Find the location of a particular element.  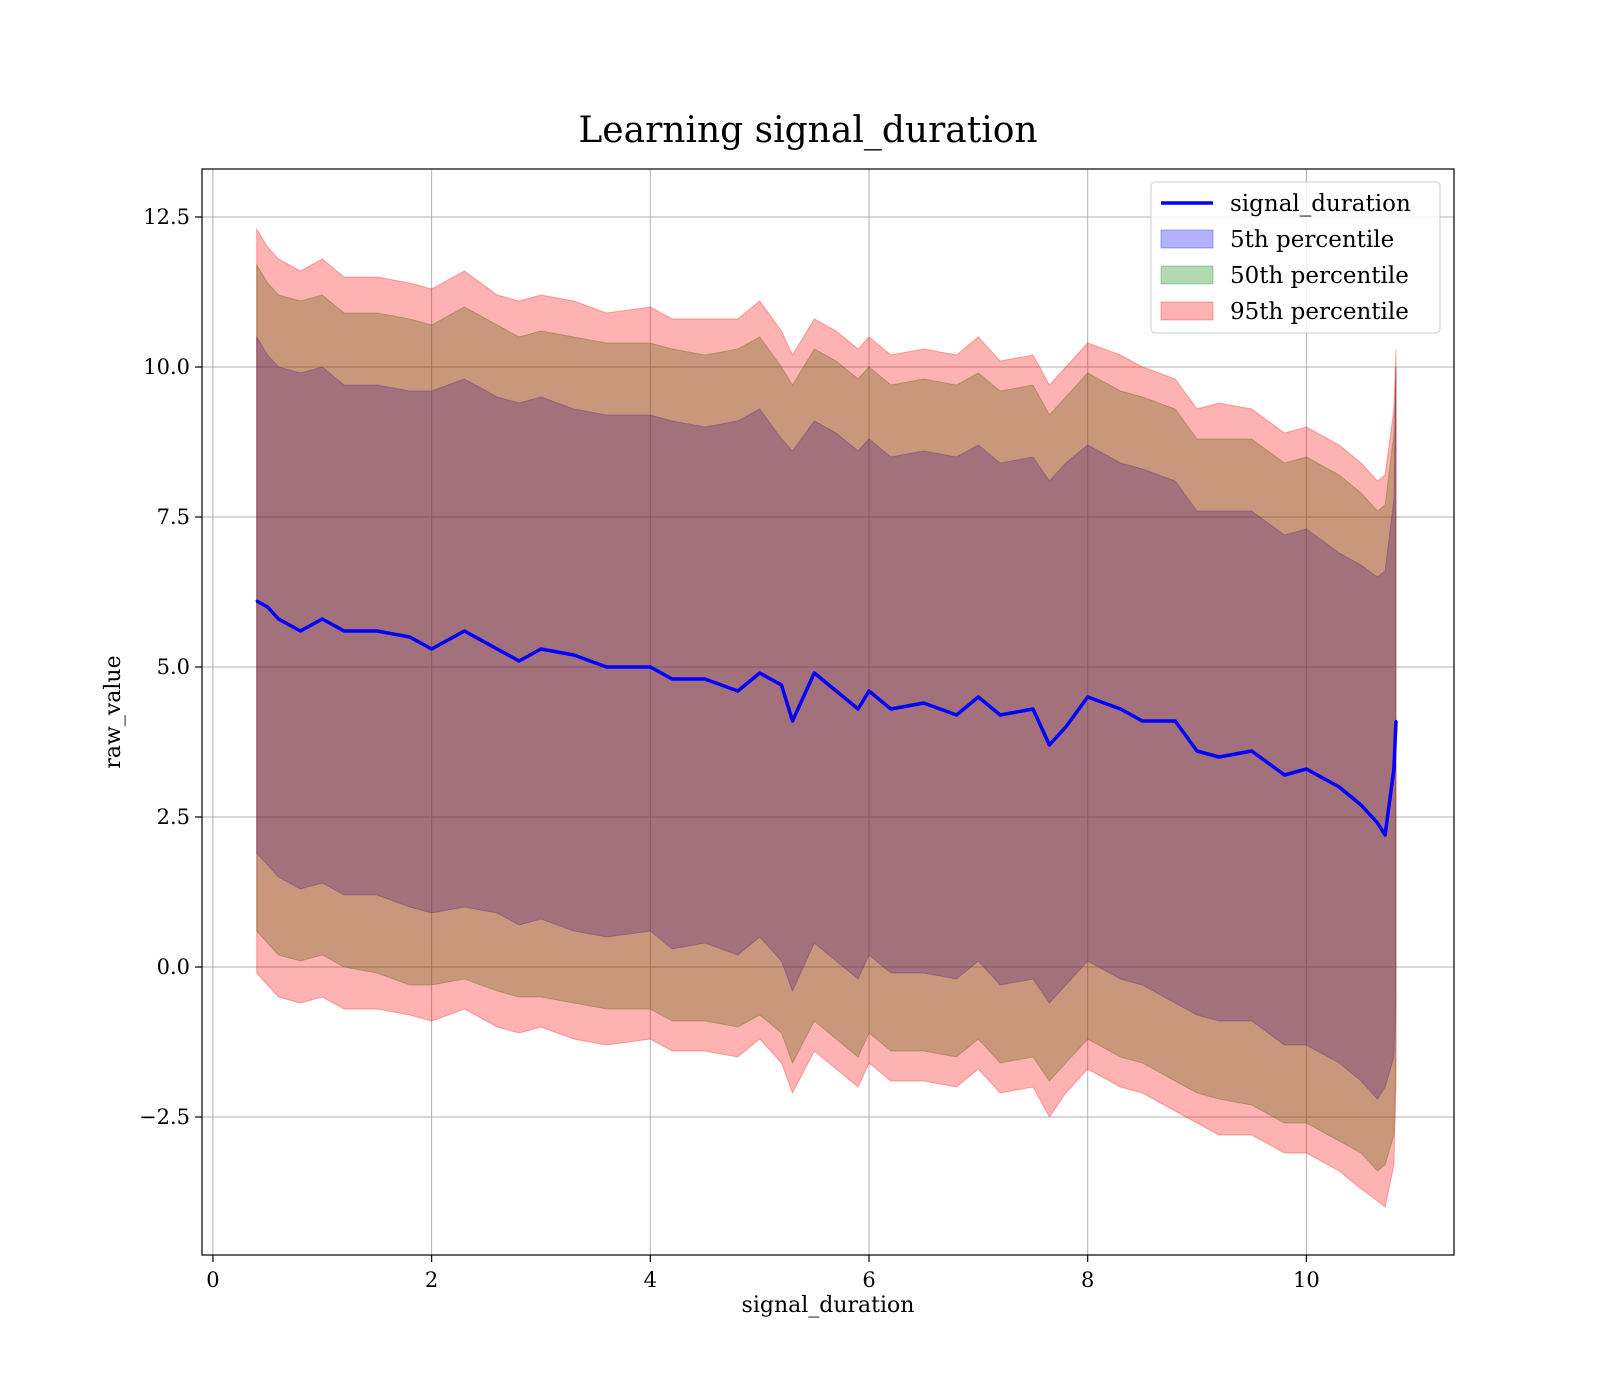

x-tick-label: 4 is located at coordinates (650, 1280).